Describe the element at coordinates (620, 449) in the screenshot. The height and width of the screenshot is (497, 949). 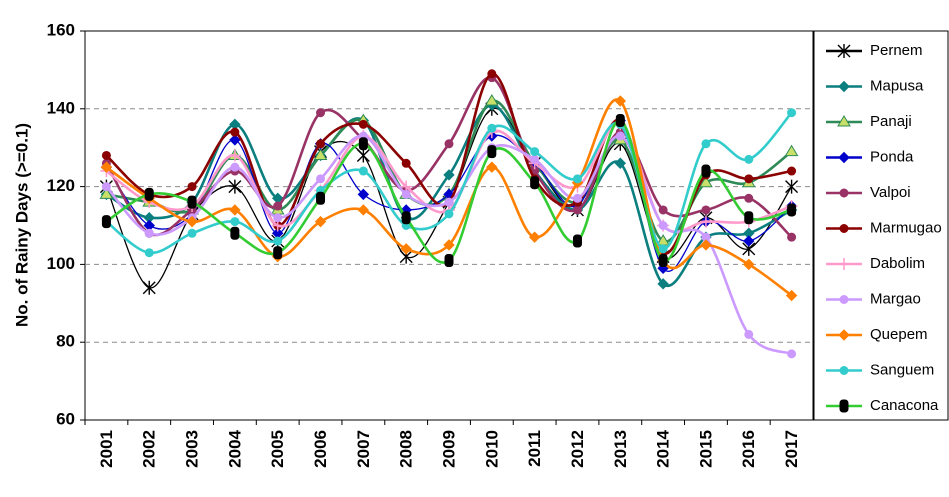
I see `x-tick-label: 2013` at that location.